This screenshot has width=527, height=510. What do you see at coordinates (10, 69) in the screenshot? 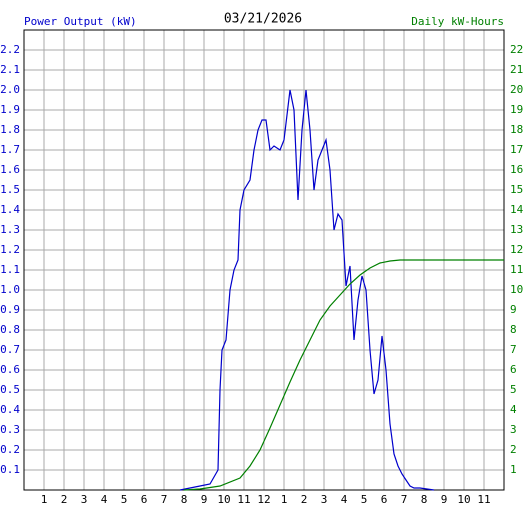
I see `y-tick-label: 2.1` at bounding box center [10, 69].